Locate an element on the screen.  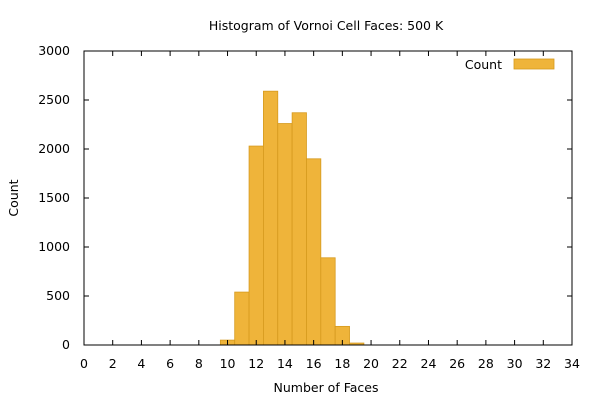
x-tick-label: 14 is located at coordinates (285, 363).